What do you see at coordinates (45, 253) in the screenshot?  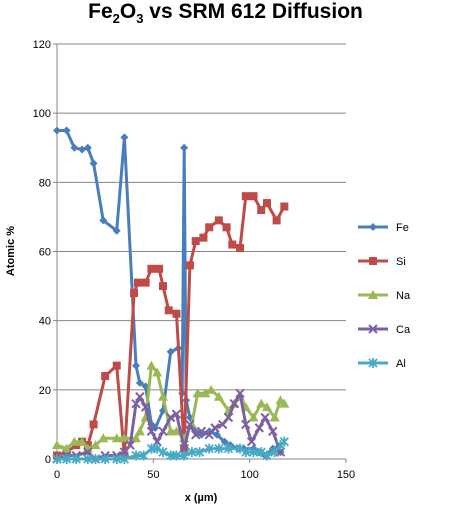 I see `y-tick-label-3: 60` at bounding box center [45, 253].